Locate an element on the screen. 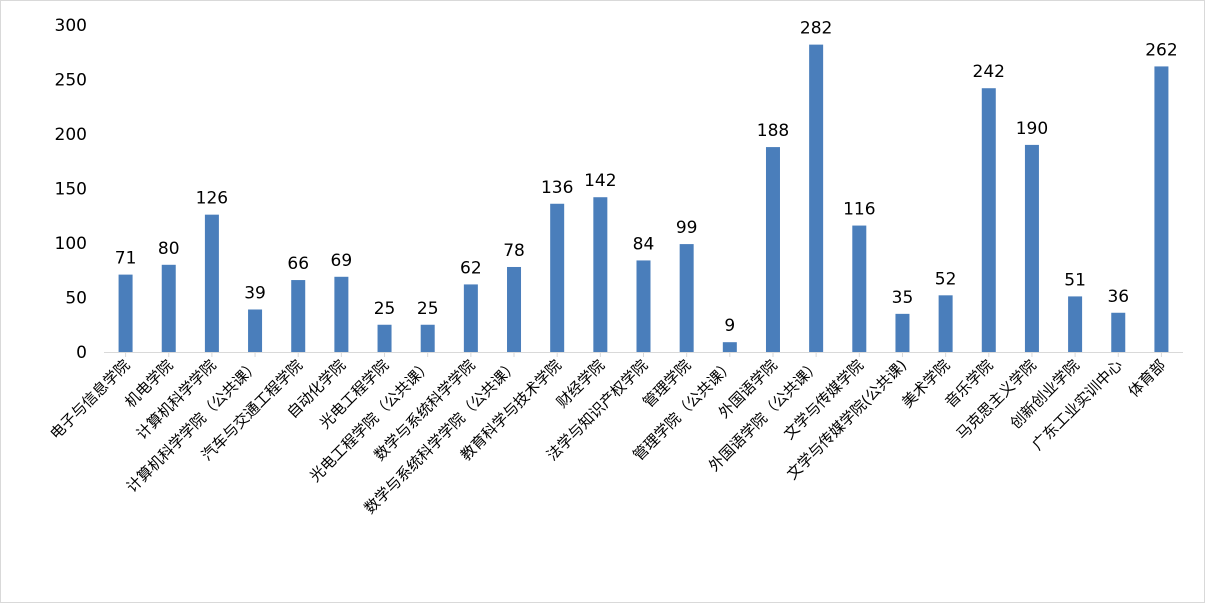  data-label: 99 is located at coordinates (687, 228).